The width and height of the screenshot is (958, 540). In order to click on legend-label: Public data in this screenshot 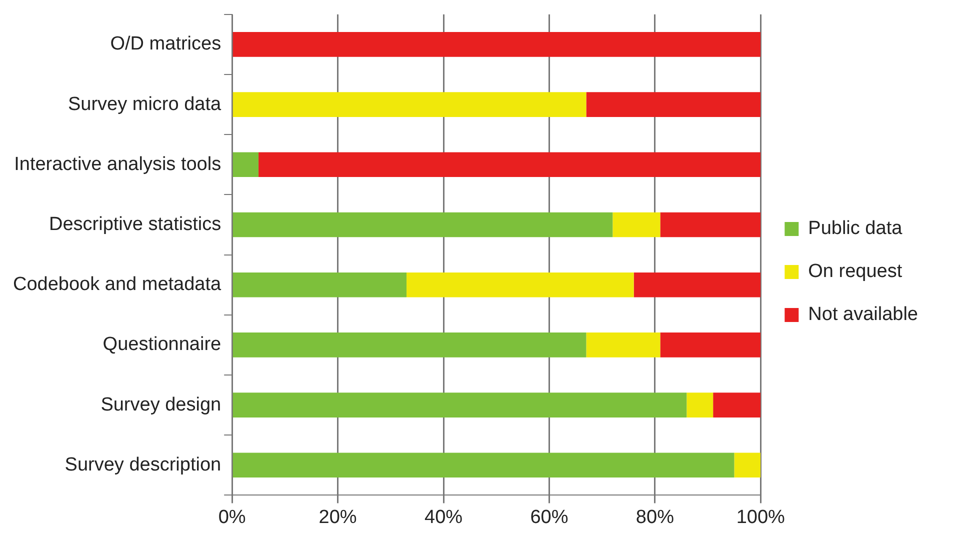, I will do `click(855, 229)`.